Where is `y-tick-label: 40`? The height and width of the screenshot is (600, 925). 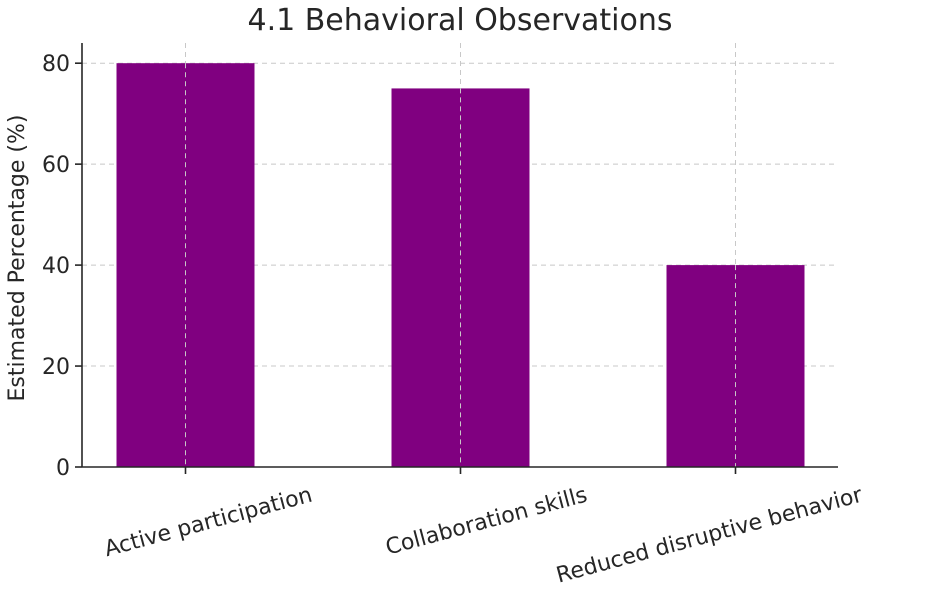 y-tick-label: 40 is located at coordinates (56, 266).